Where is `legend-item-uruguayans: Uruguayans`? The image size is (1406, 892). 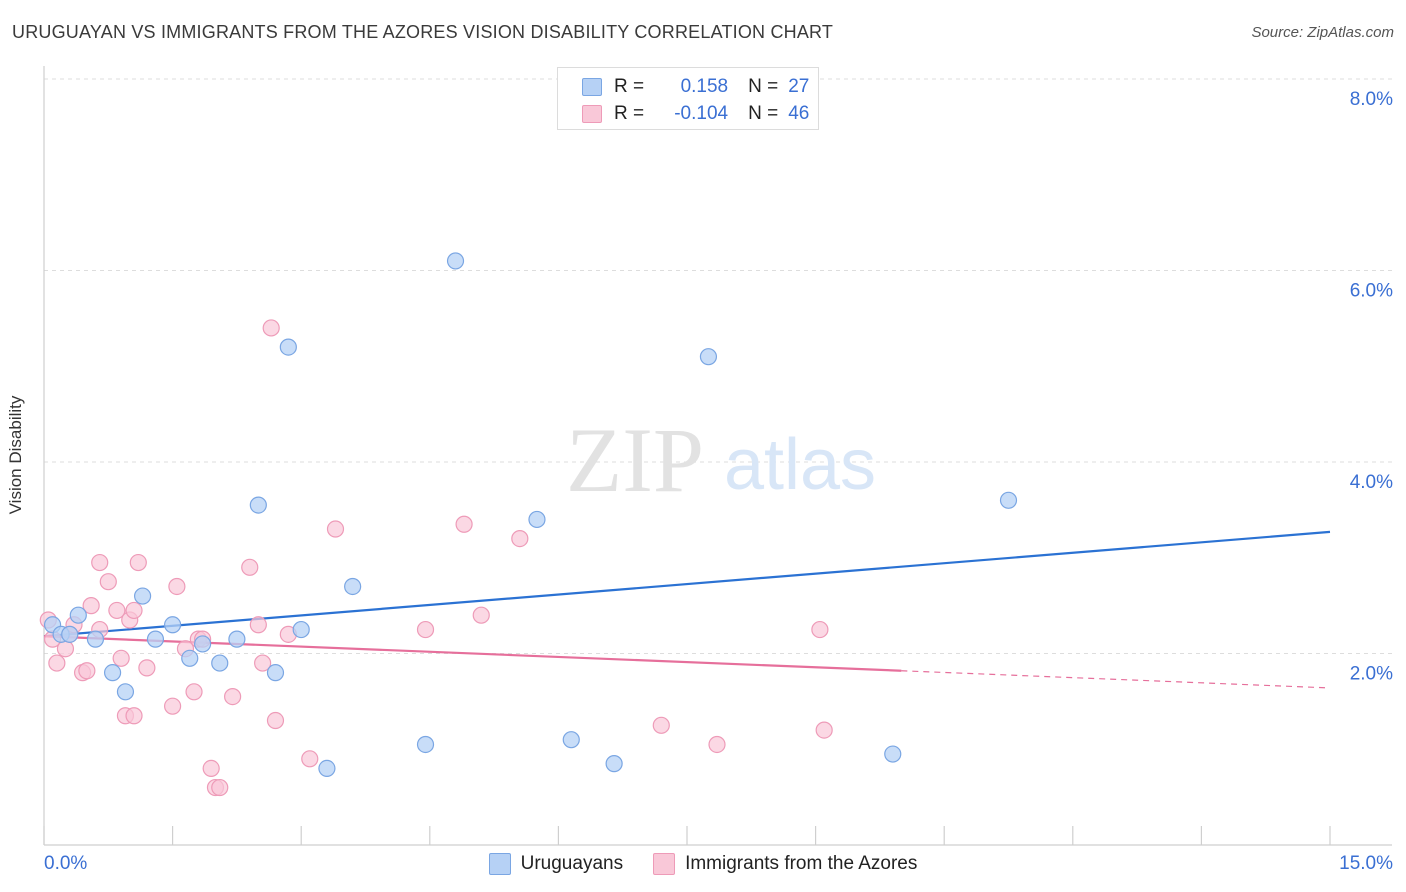 legend-item-uruguayans: Uruguayans is located at coordinates (556, 864).